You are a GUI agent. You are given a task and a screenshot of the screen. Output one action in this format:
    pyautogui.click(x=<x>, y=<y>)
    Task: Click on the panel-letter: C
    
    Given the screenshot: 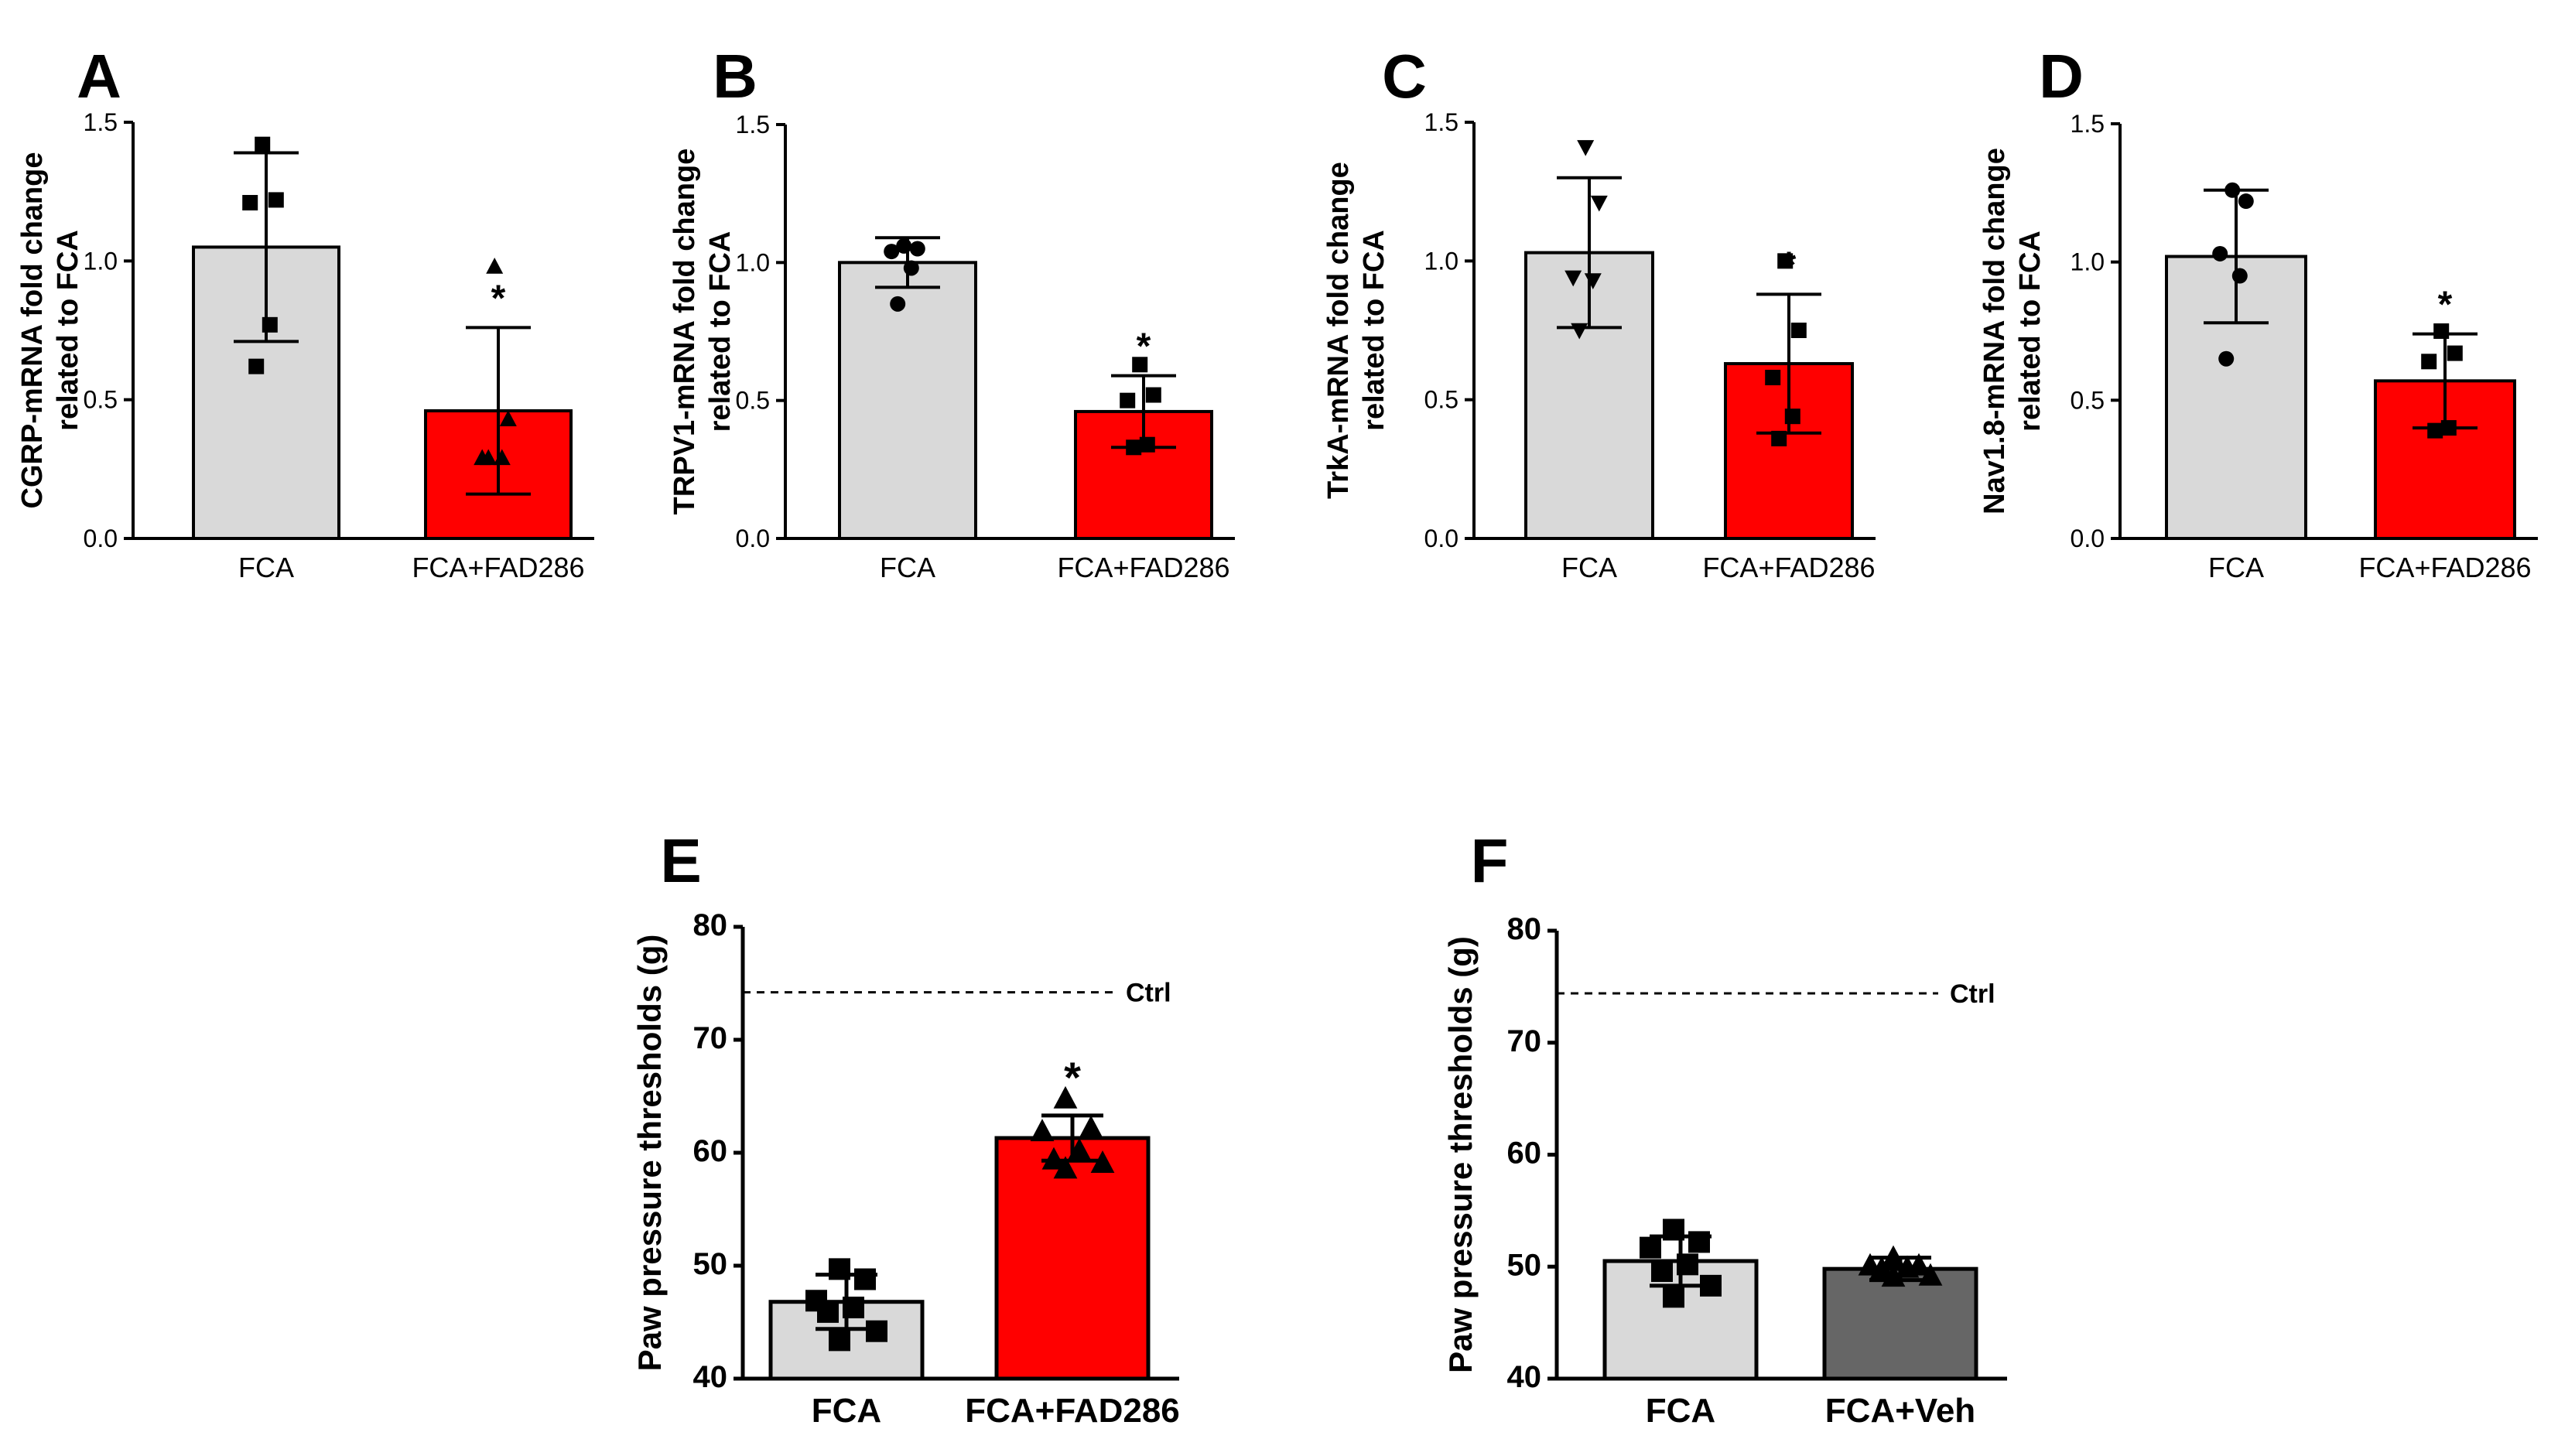 What is the action you would take?
    pyautogui.click(x=1404, y=76)
    